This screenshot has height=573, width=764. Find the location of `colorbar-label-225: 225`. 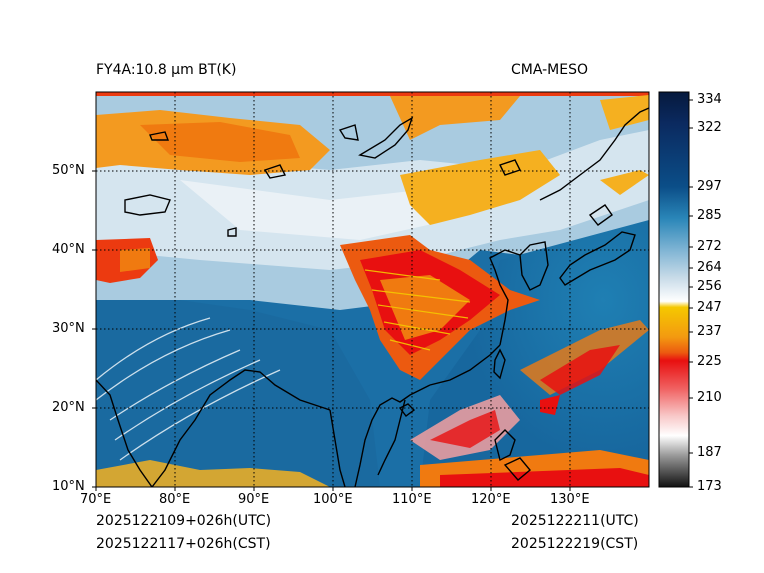

colorbar-label-225: 225 is located at coordinates (709, 361).